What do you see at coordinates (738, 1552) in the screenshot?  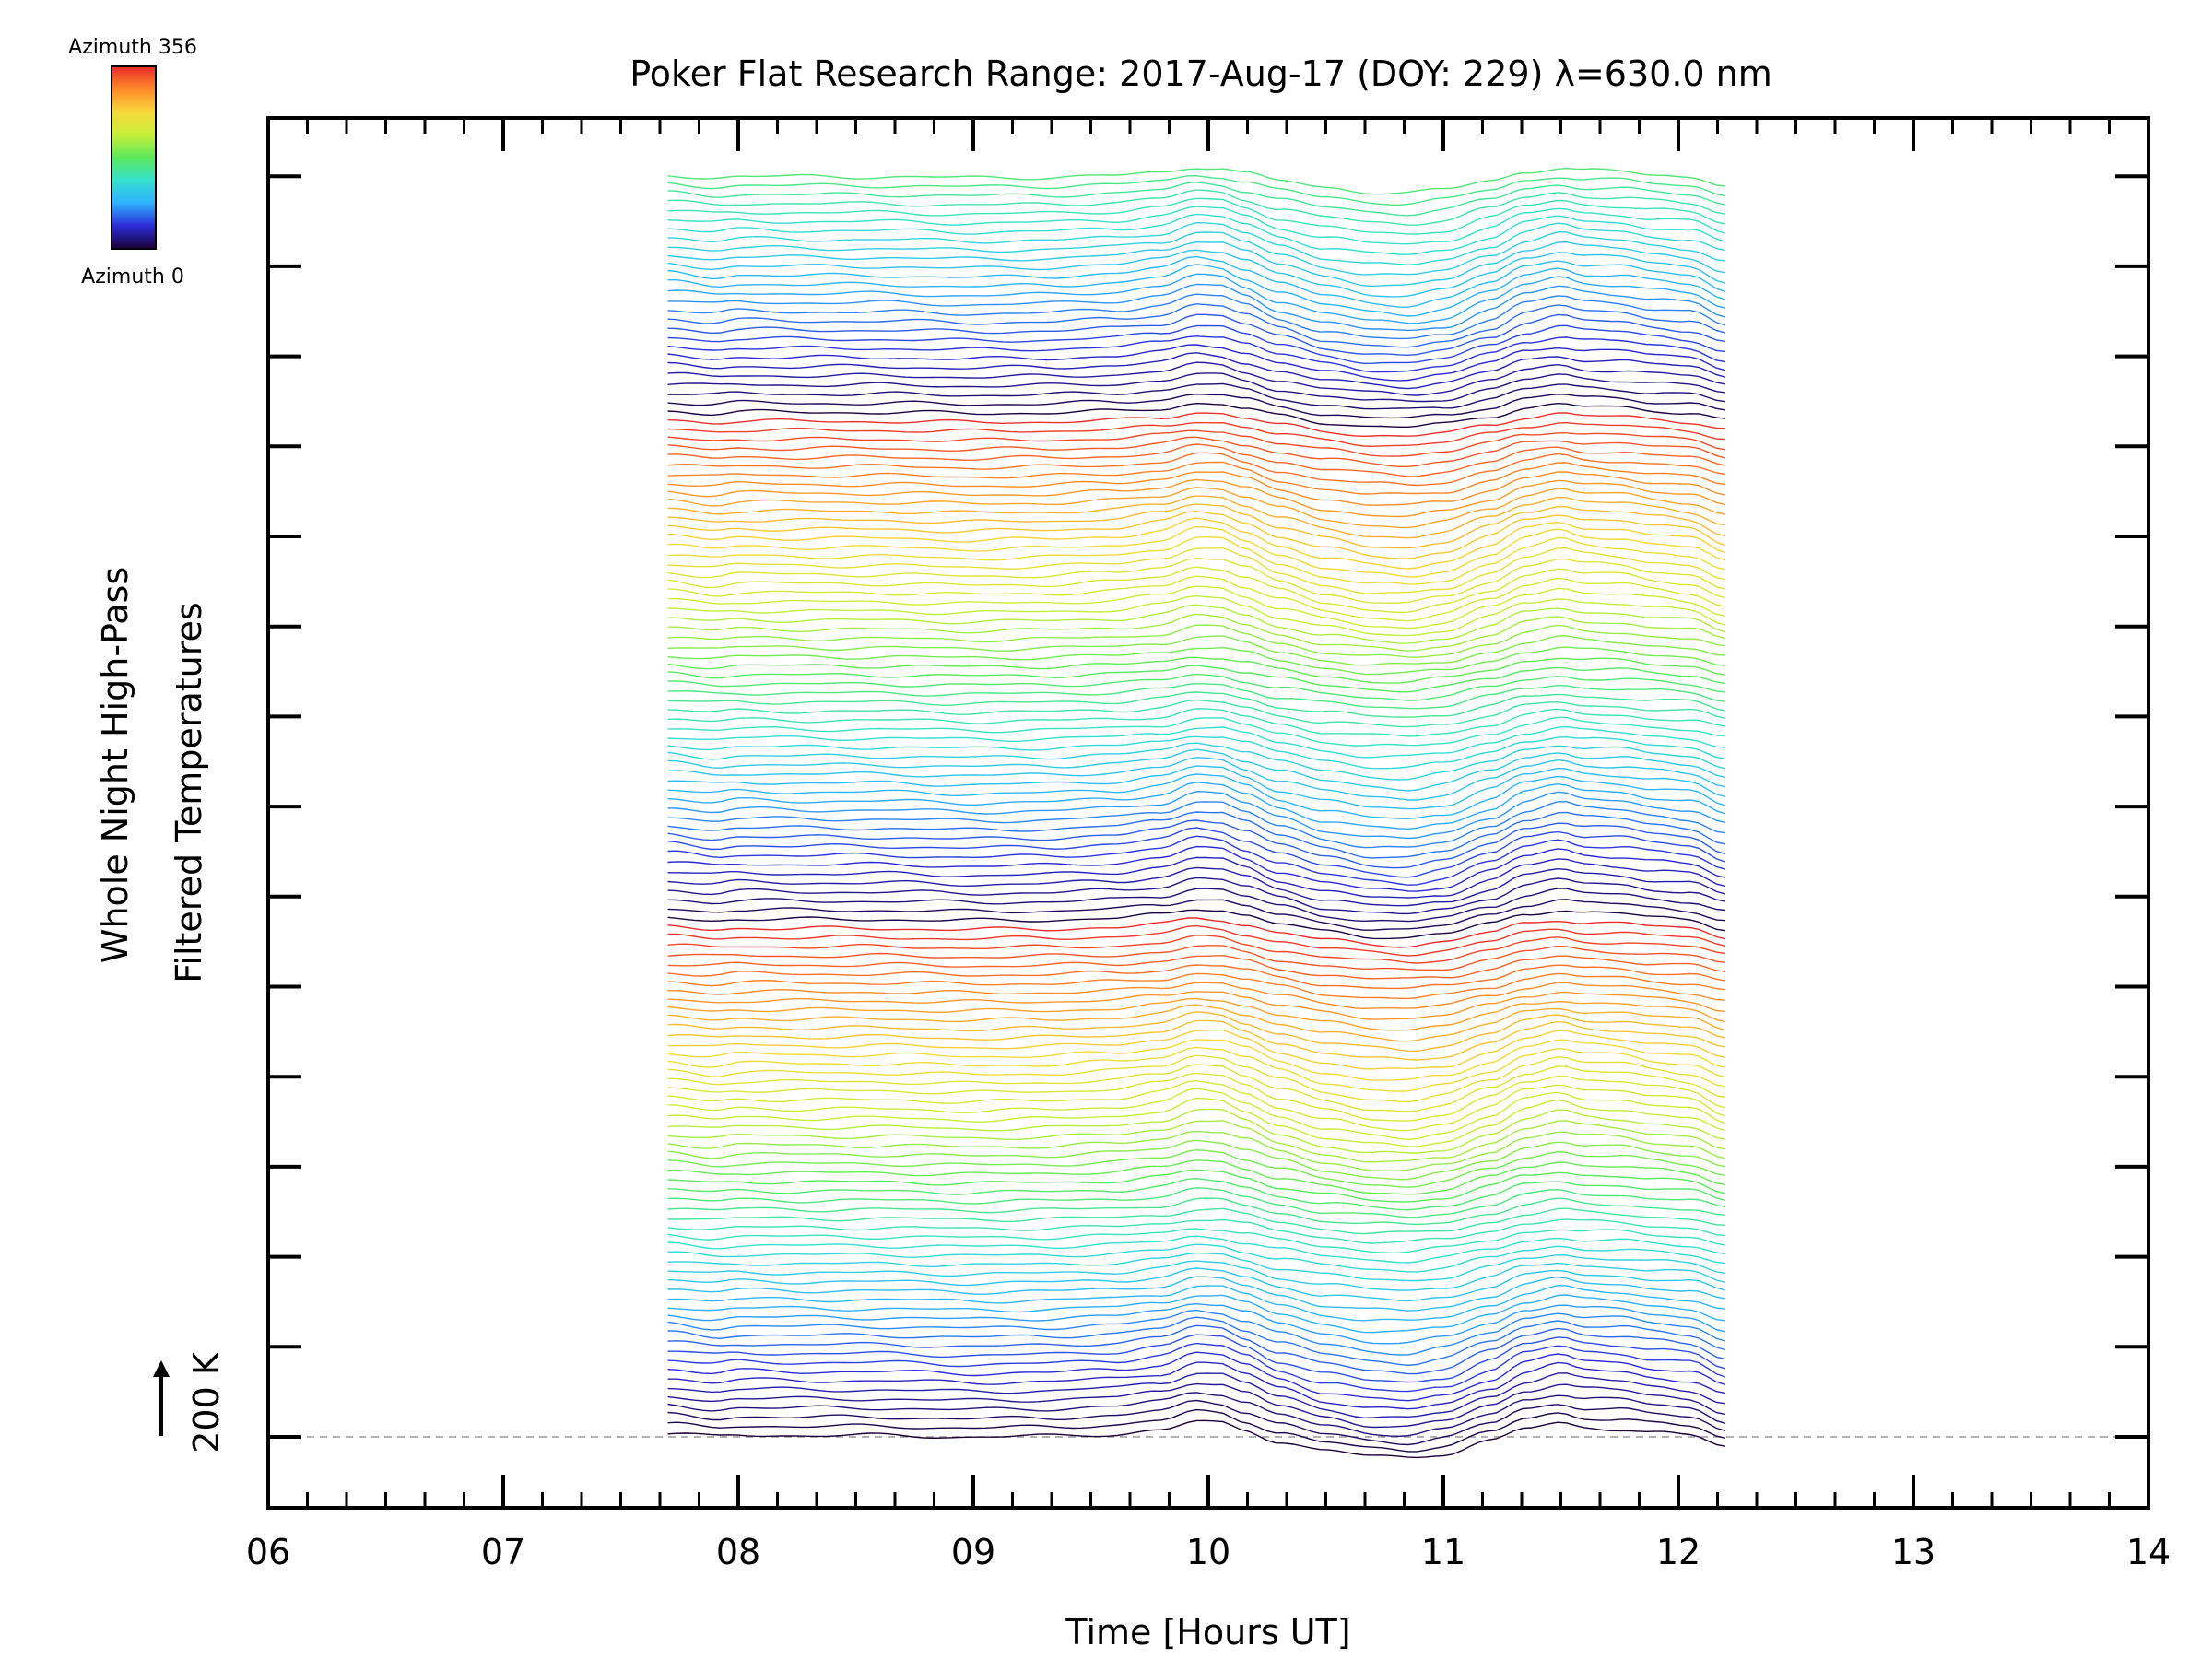 I see `x-tick-label: 08` at bounding box center [738, 1552].